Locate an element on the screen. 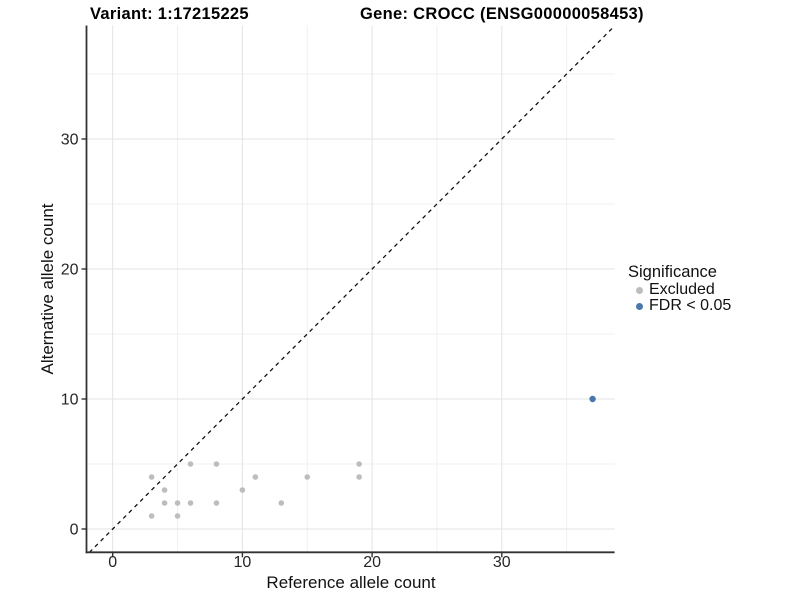  legend-entry-label: FDR < 0.05 is located at coordinates (690, 305).